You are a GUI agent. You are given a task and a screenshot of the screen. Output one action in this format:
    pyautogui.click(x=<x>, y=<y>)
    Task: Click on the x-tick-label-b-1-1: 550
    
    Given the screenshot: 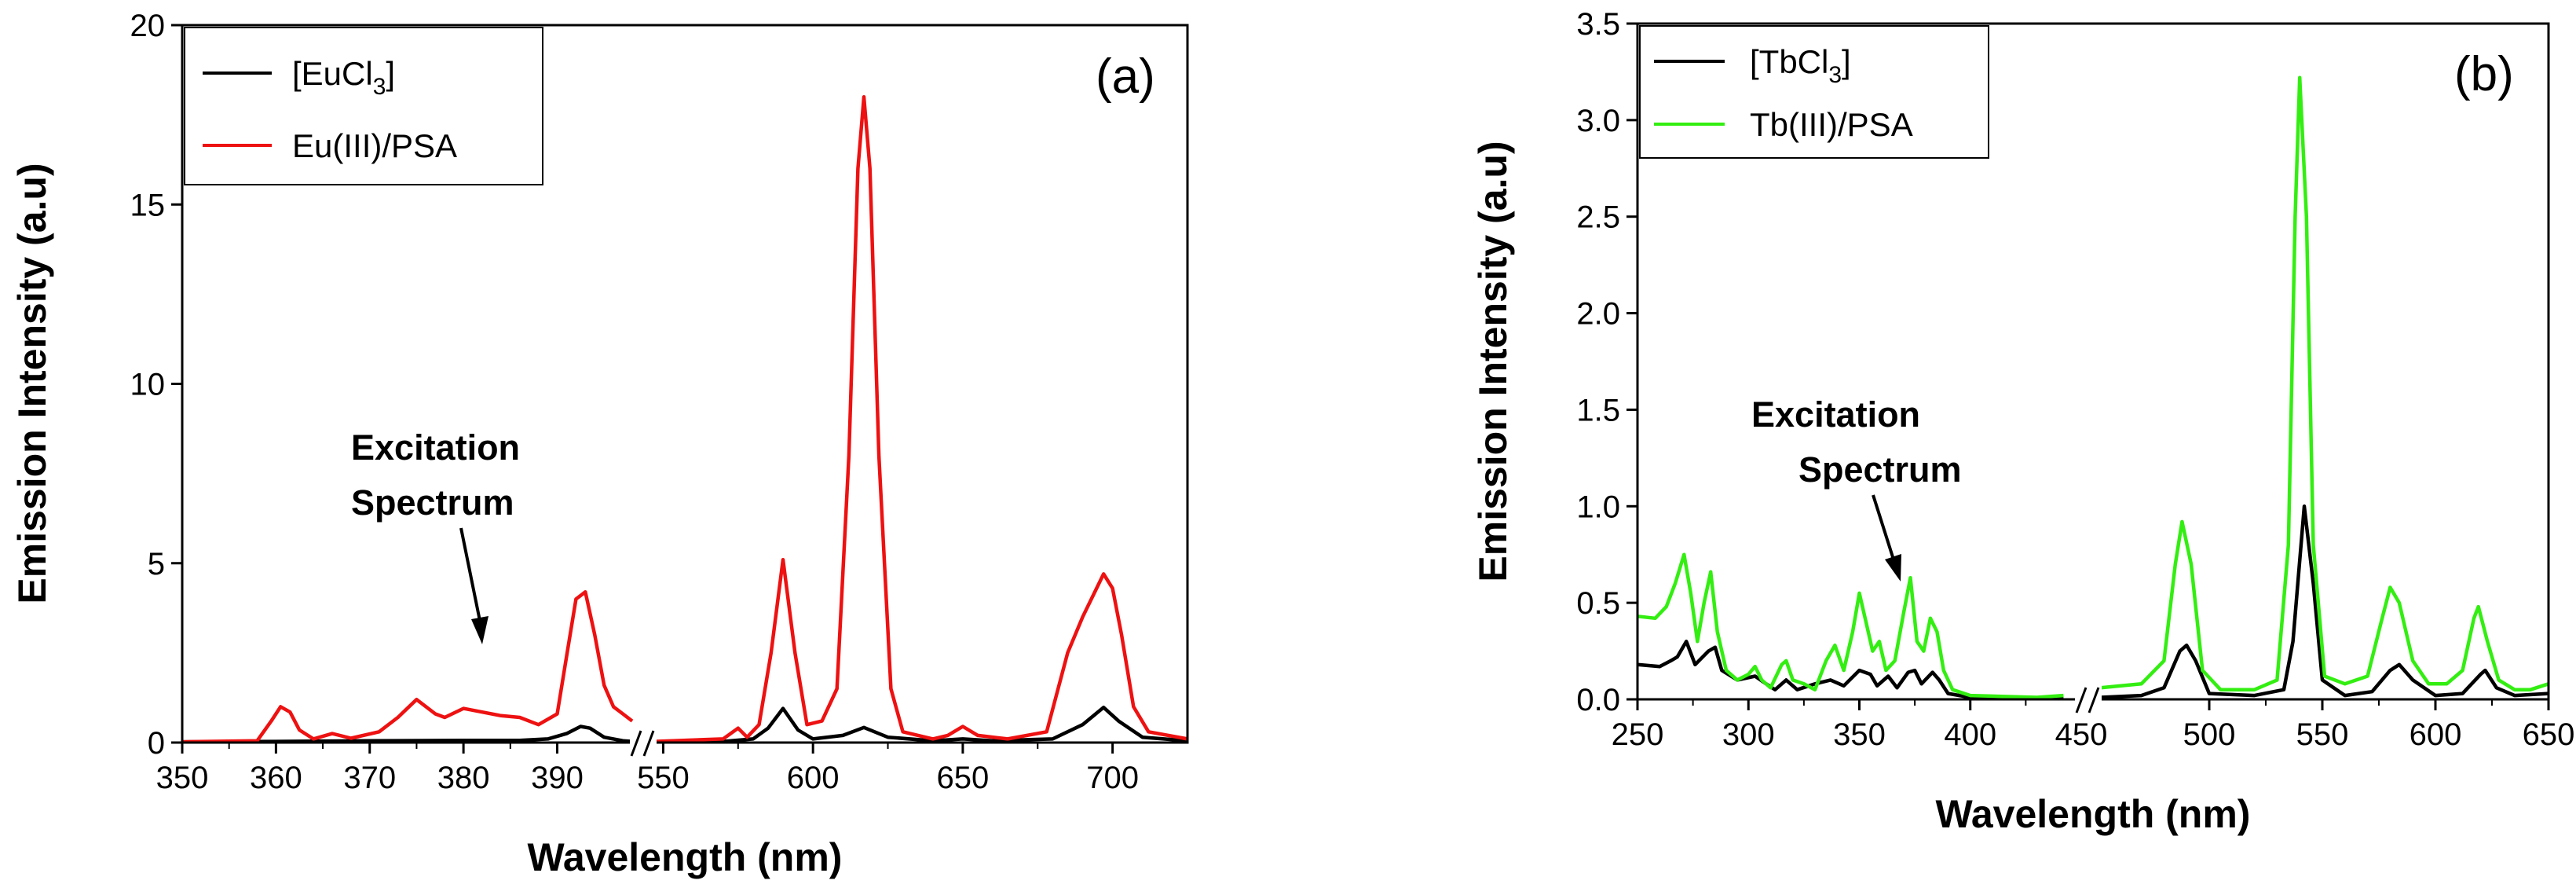 What is the action you would take?
    pyautogui.click(x=2323, y=734)
    